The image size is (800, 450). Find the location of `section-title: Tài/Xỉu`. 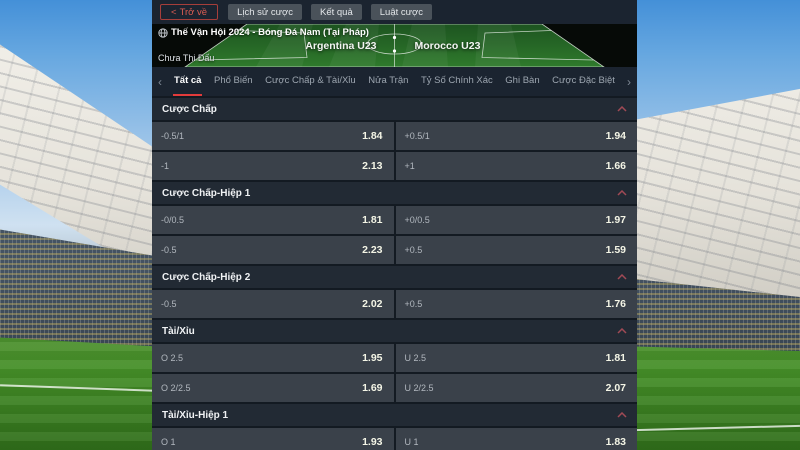

section-title: Tài/Xỉu is located at coordinates (178, 331).